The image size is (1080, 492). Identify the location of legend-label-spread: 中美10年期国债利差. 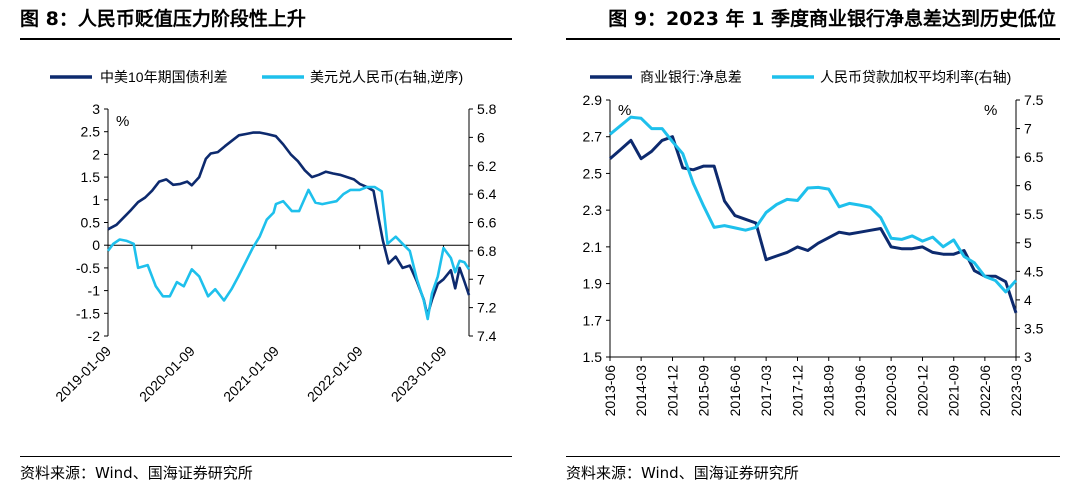
(164, 77).